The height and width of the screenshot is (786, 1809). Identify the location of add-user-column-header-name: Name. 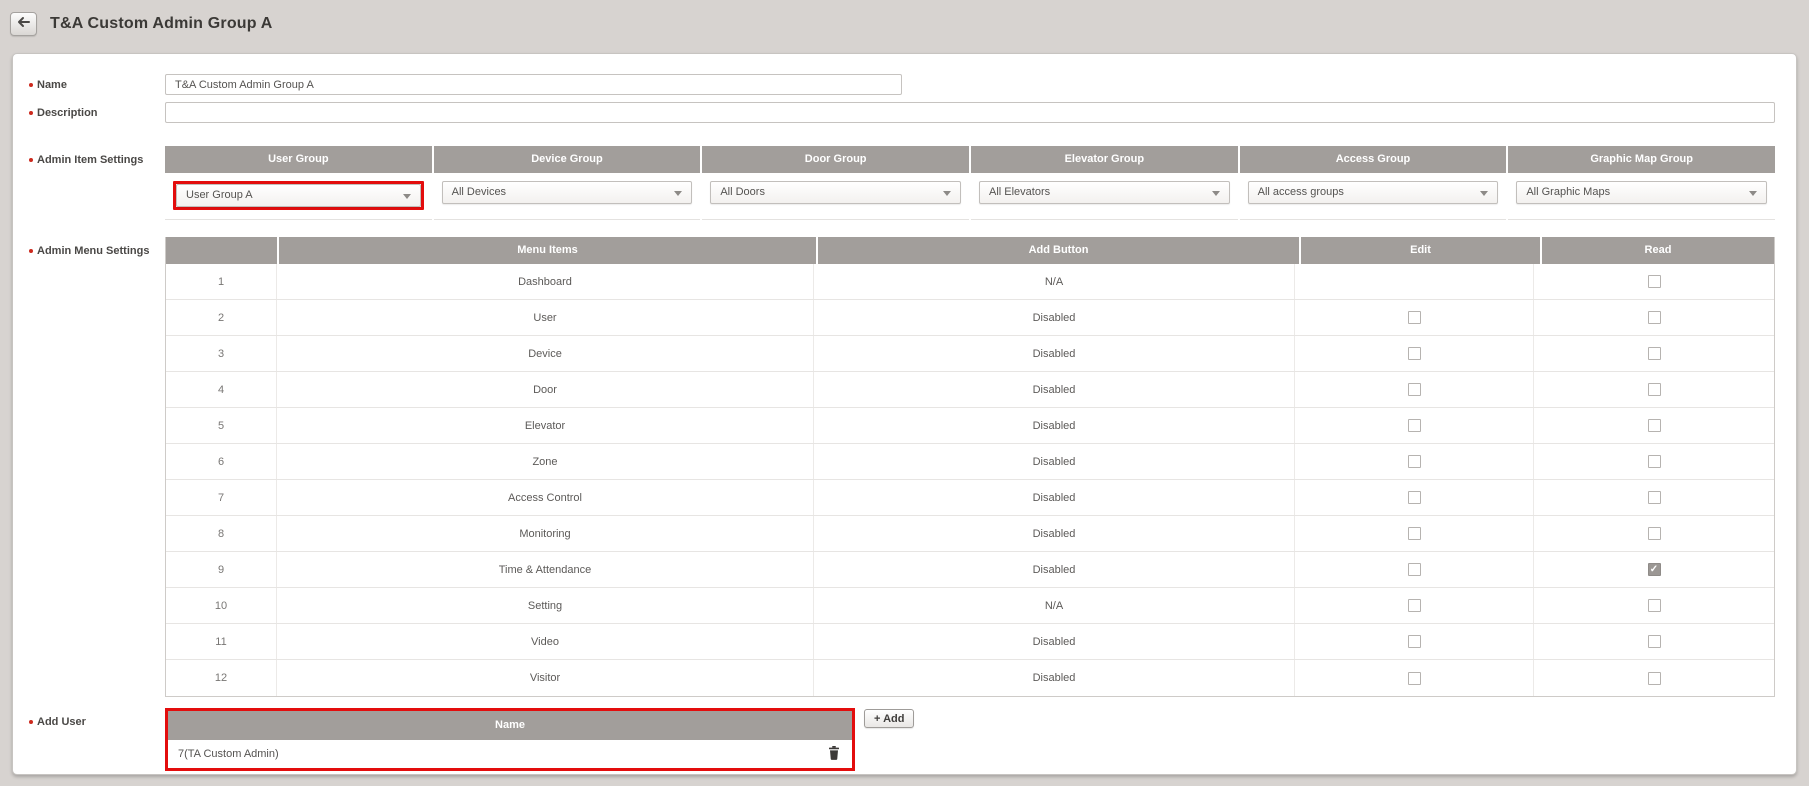
(510, 725).